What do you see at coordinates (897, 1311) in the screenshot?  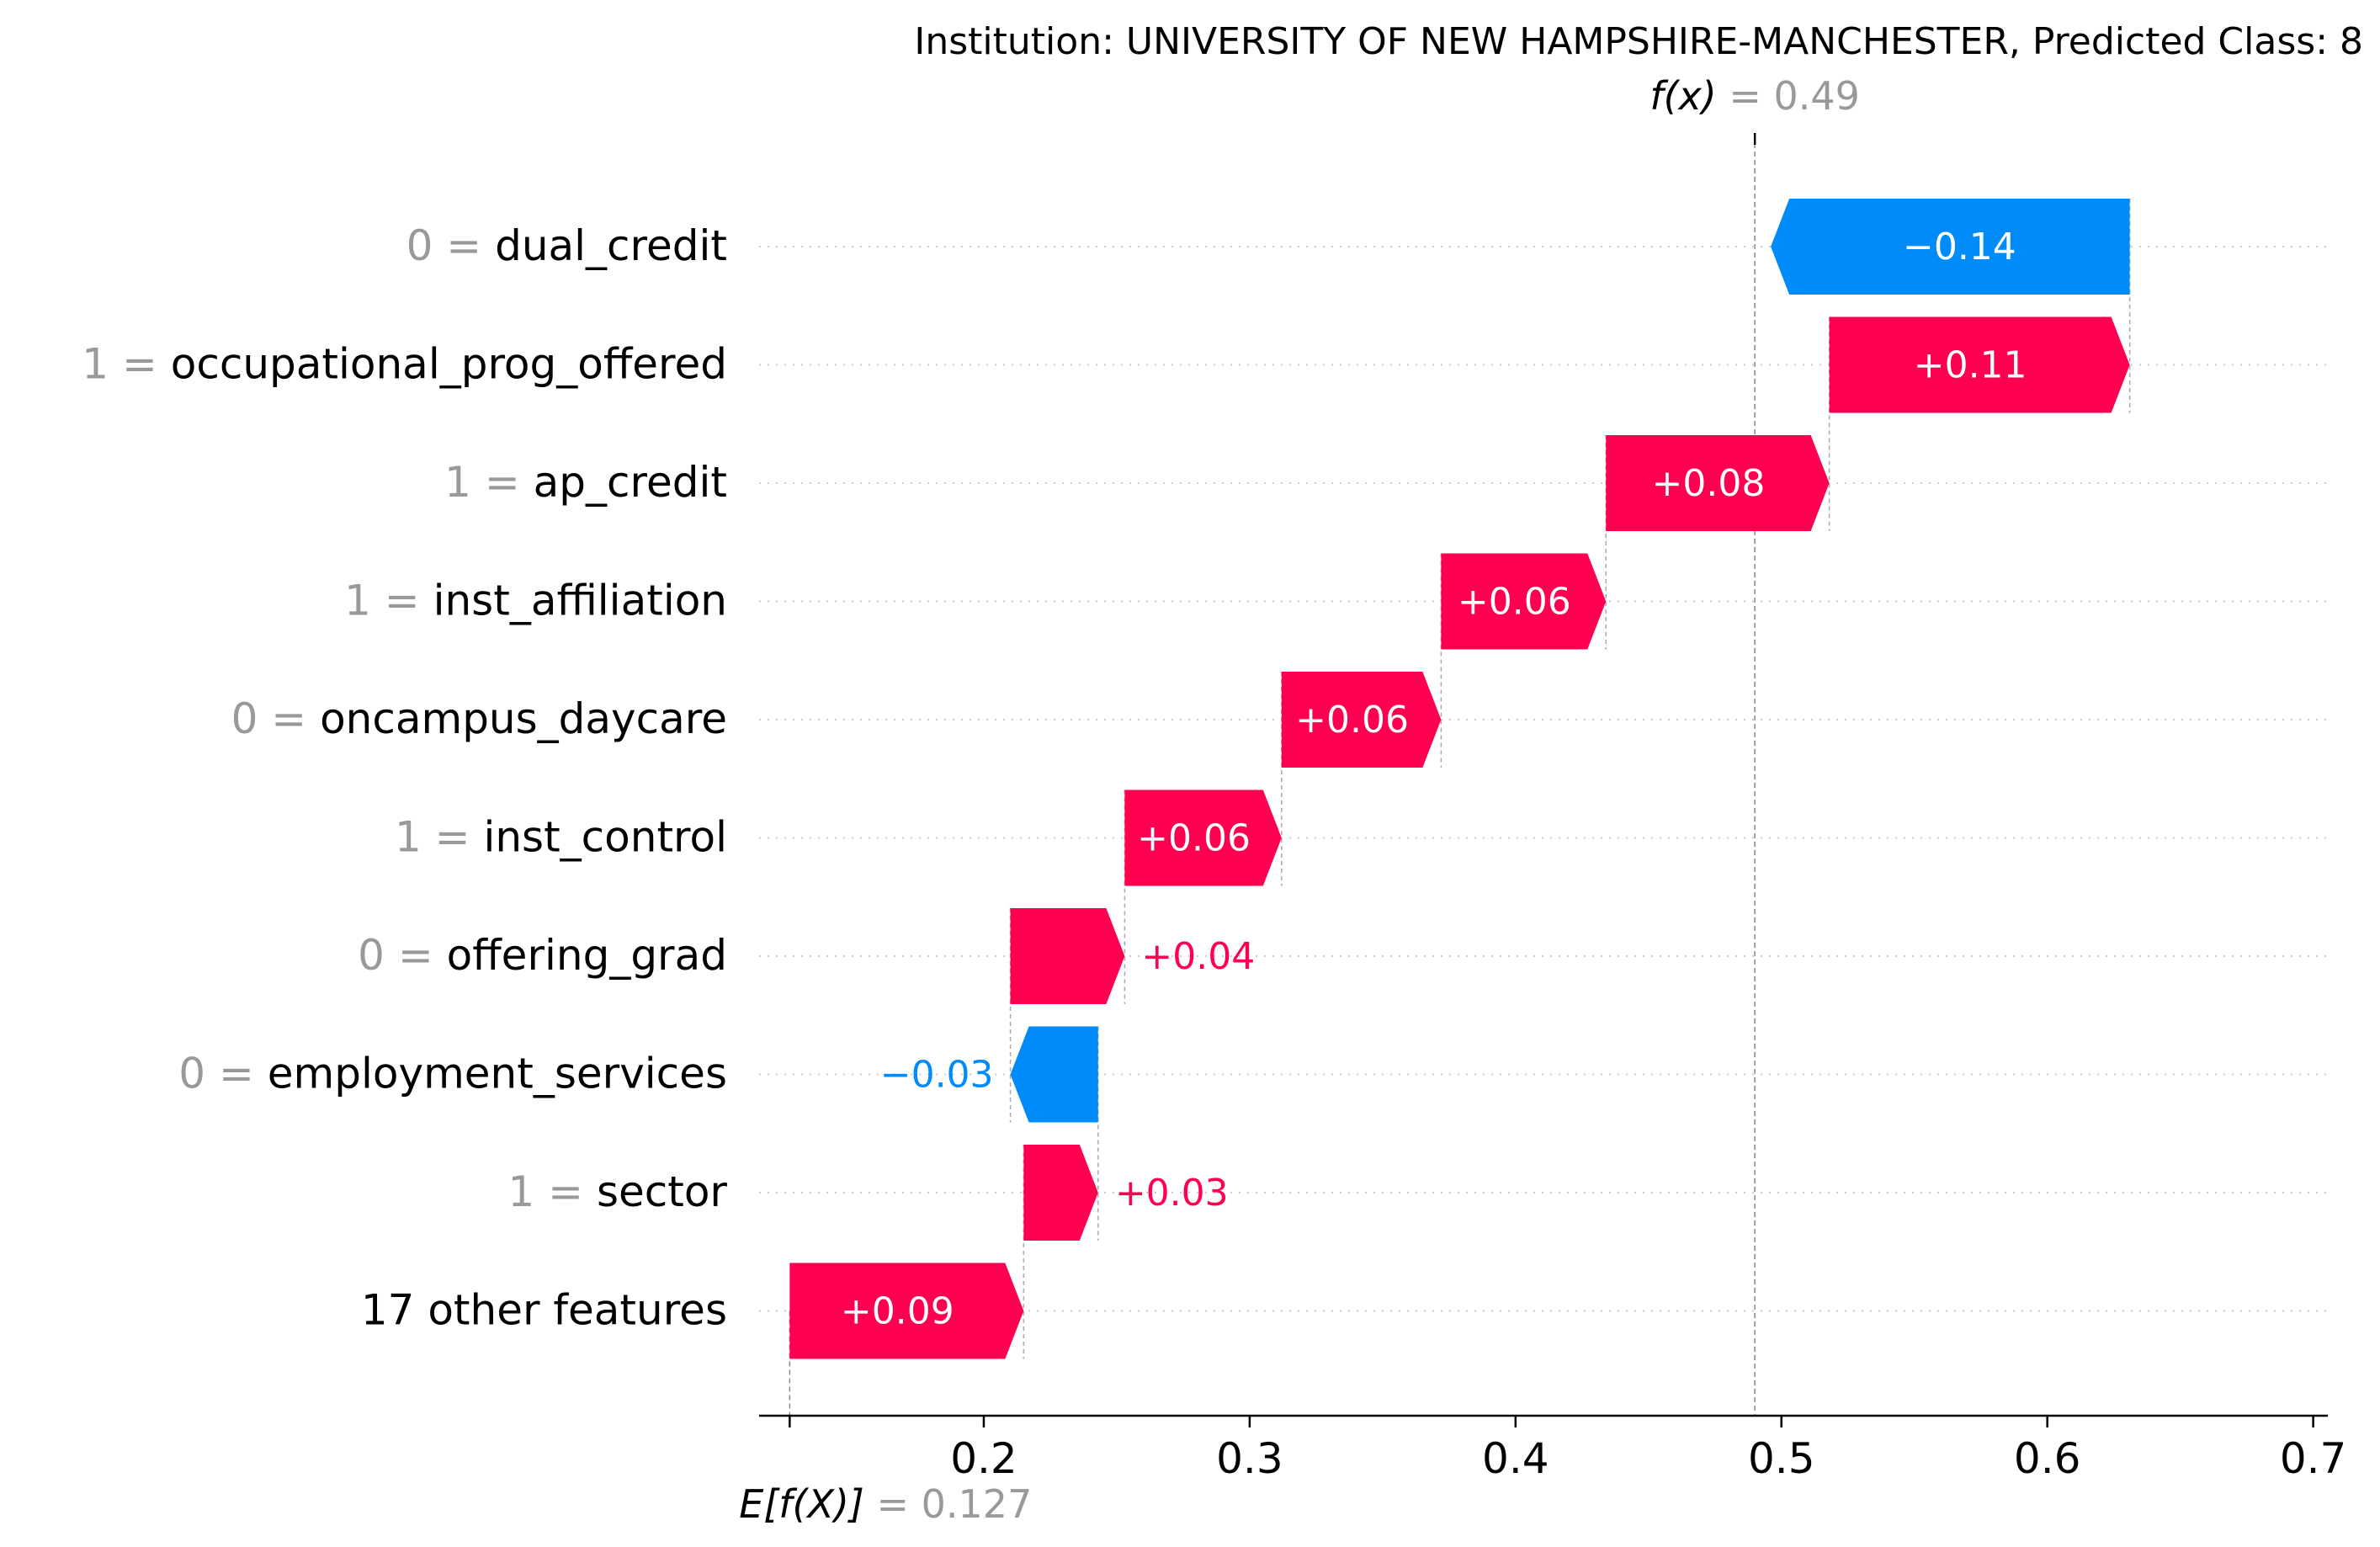 I see `bar-value-label: +0.09` at bounding box center [897, 1311].